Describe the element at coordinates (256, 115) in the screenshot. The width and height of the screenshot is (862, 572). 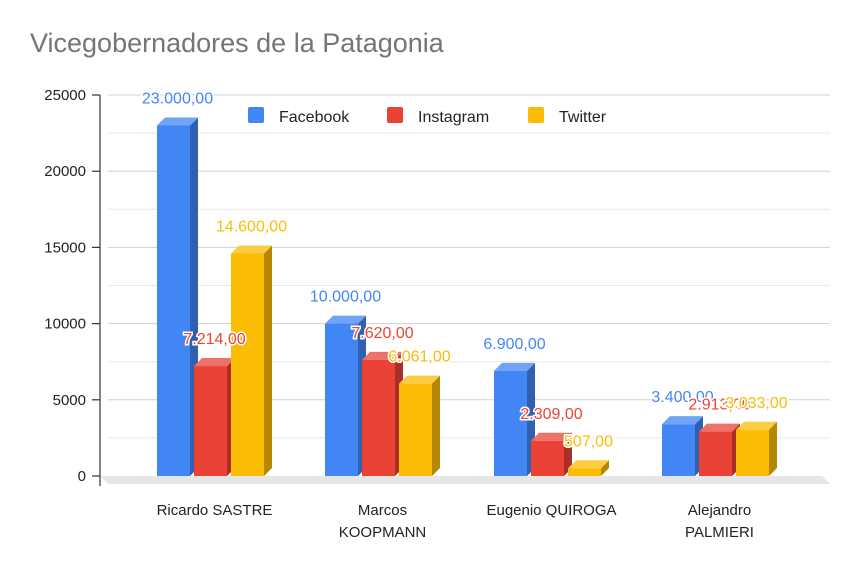
I see `legend-swatch-facebook` at that location.